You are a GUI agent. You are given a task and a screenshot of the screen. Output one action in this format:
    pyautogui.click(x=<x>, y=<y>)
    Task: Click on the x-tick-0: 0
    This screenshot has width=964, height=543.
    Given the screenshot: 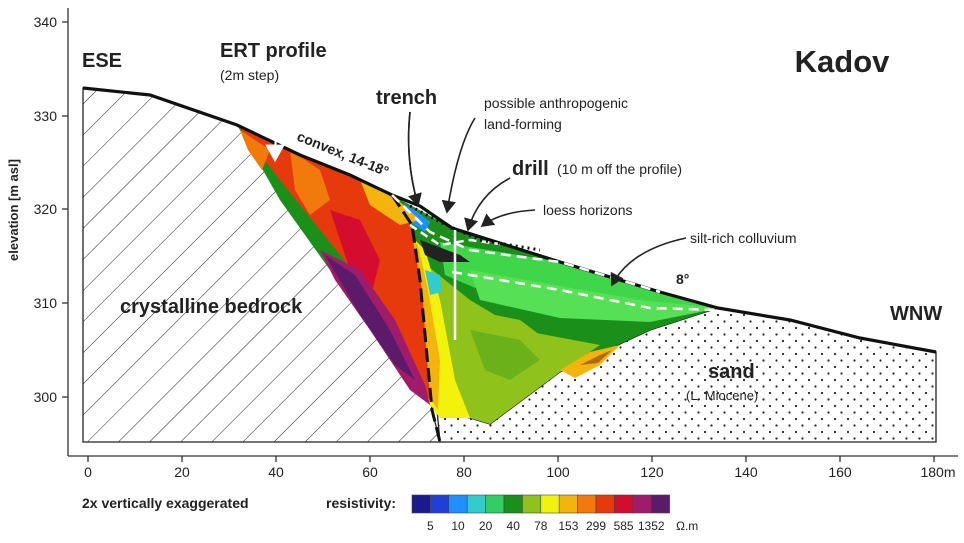 What is the action you would take?
    pyautogui.click(x=88, y=472)
    